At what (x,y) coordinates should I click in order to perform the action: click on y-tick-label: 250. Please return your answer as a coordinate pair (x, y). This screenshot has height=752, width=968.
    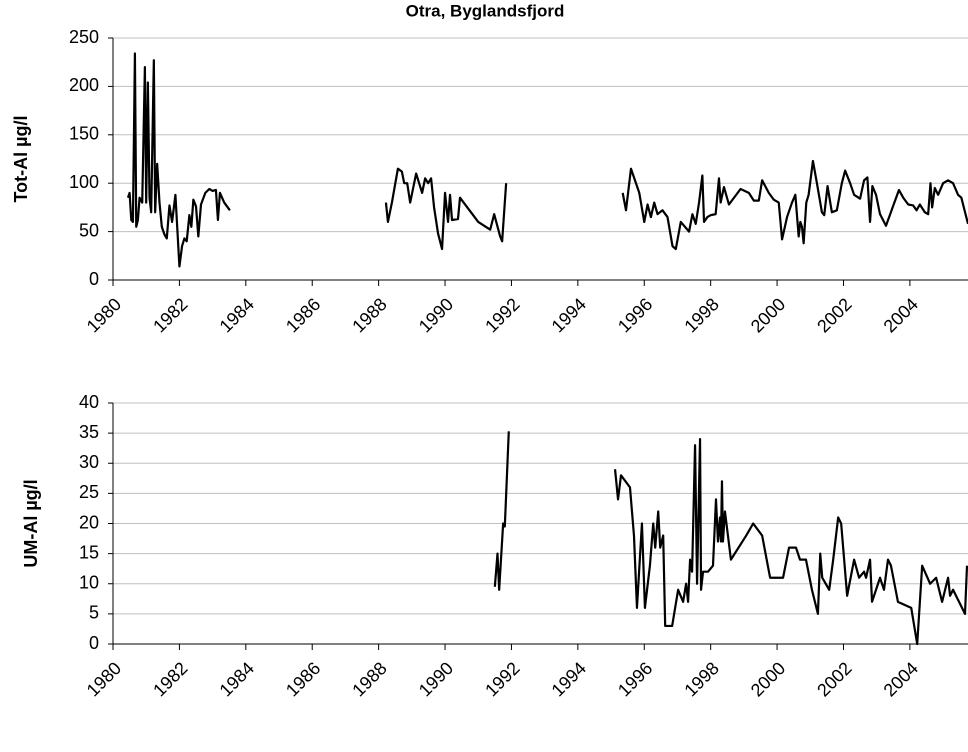
    Looking at the image, I should click on (84, 37).